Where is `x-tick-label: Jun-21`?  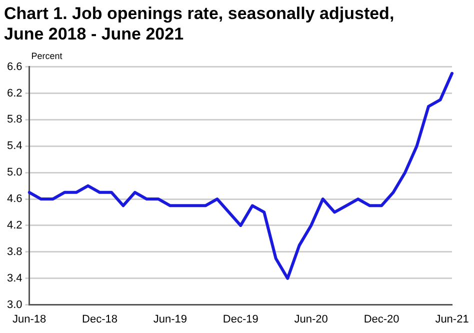
x-tick-label: Jun-21 is located at coordinates (452, 319).